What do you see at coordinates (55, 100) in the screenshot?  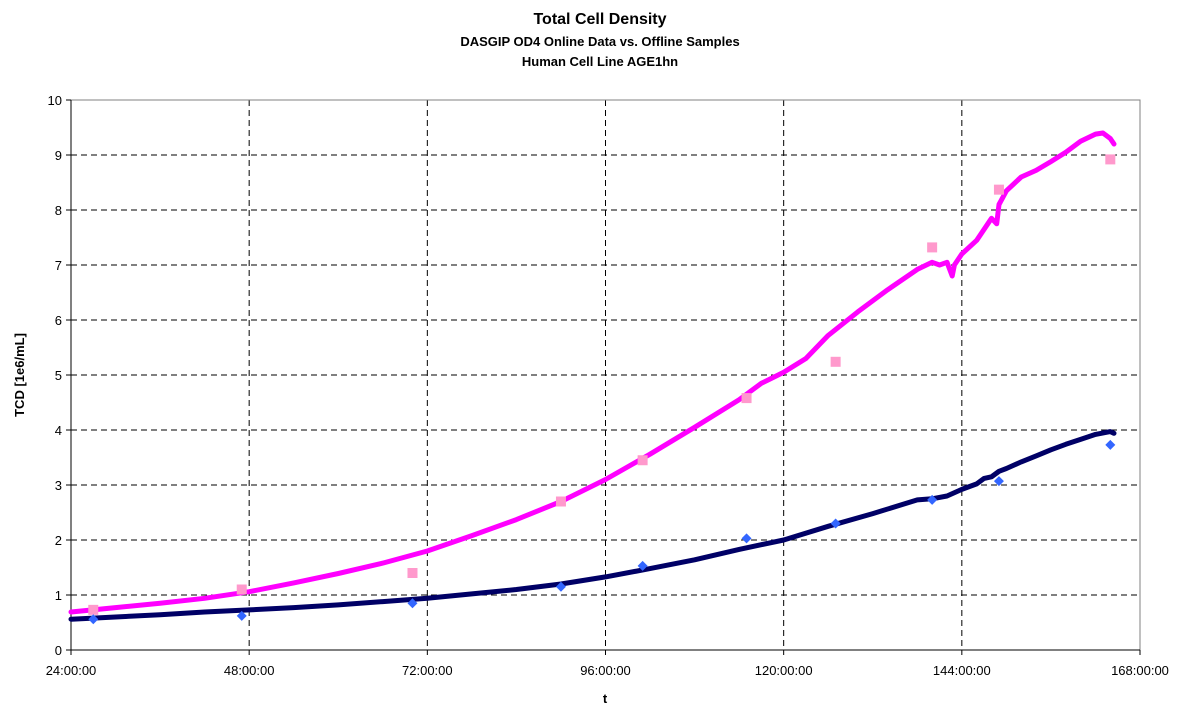 I see `y-tick-label: 10` at bounding box center [55, 100].